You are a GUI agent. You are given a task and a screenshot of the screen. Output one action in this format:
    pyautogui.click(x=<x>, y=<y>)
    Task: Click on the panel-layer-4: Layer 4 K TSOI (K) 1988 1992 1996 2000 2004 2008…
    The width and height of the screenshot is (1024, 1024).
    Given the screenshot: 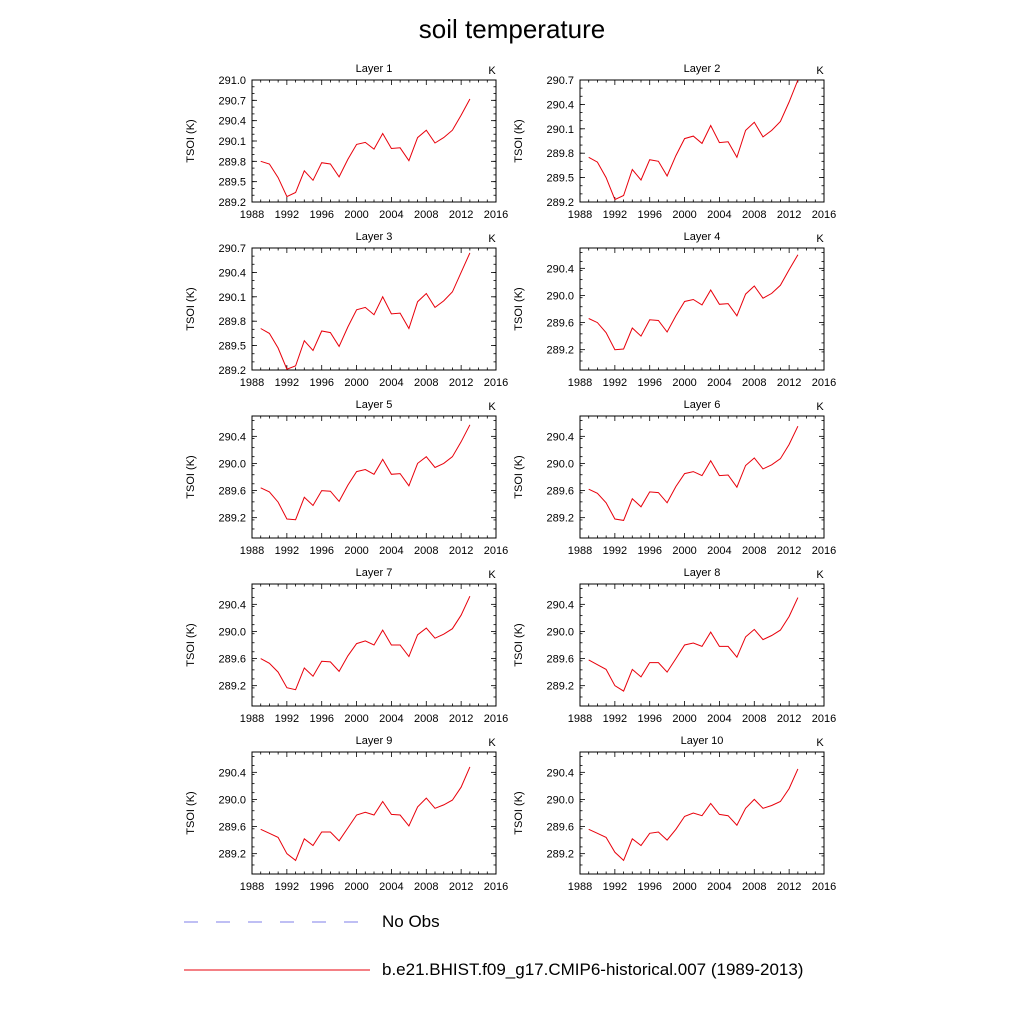 What is the action you would take?
    pyautogui.click(x=674, y=310)
    